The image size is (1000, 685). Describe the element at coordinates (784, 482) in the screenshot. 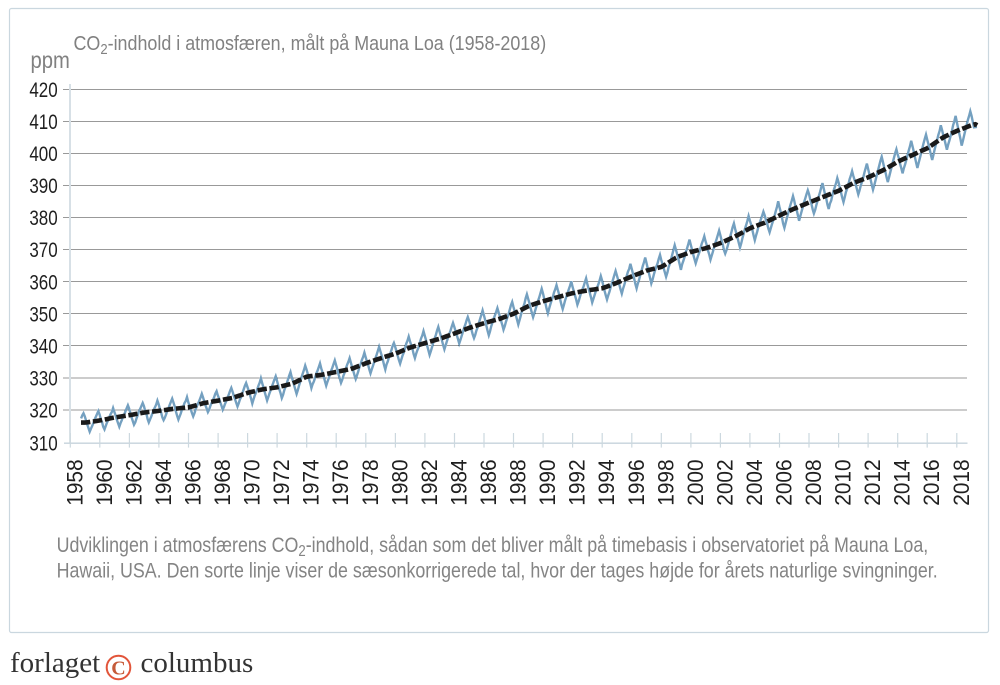

I see `svg-text: 2006` at that location.